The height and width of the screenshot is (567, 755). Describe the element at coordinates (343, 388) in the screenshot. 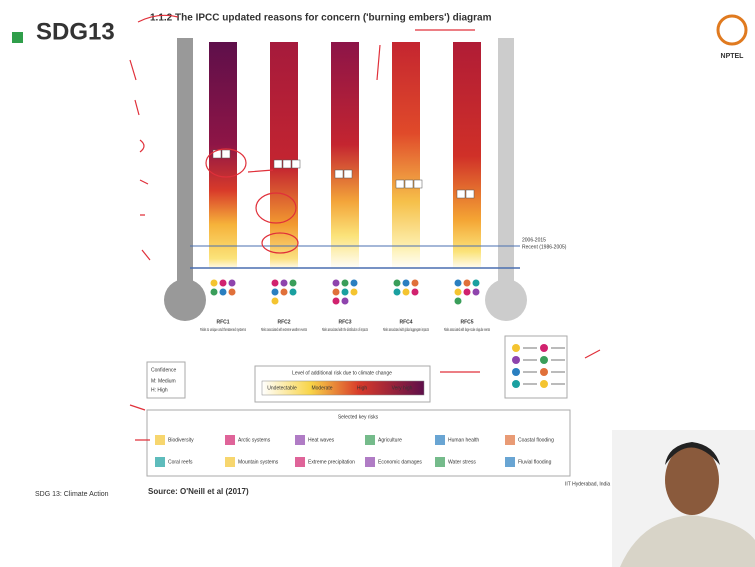

I see `scale-bar` at that location.